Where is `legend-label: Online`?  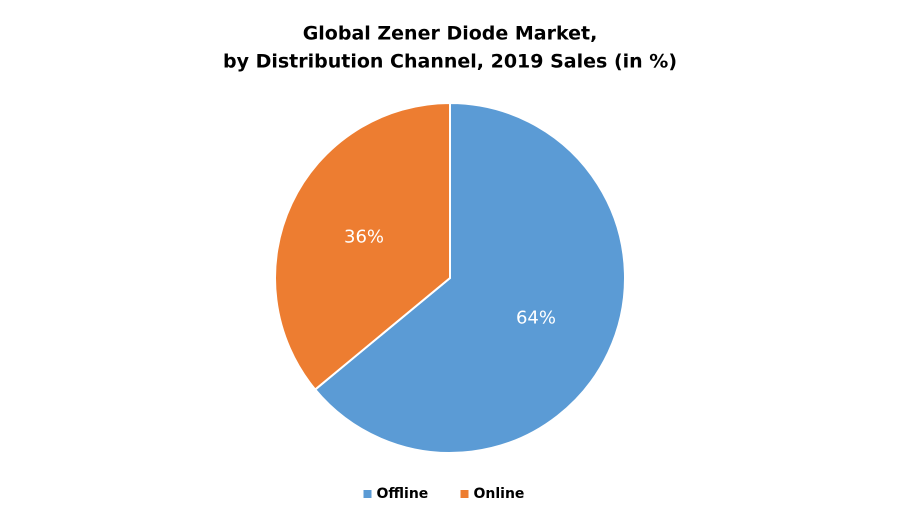 legend-label: Online is located at coordinates (499, 494).